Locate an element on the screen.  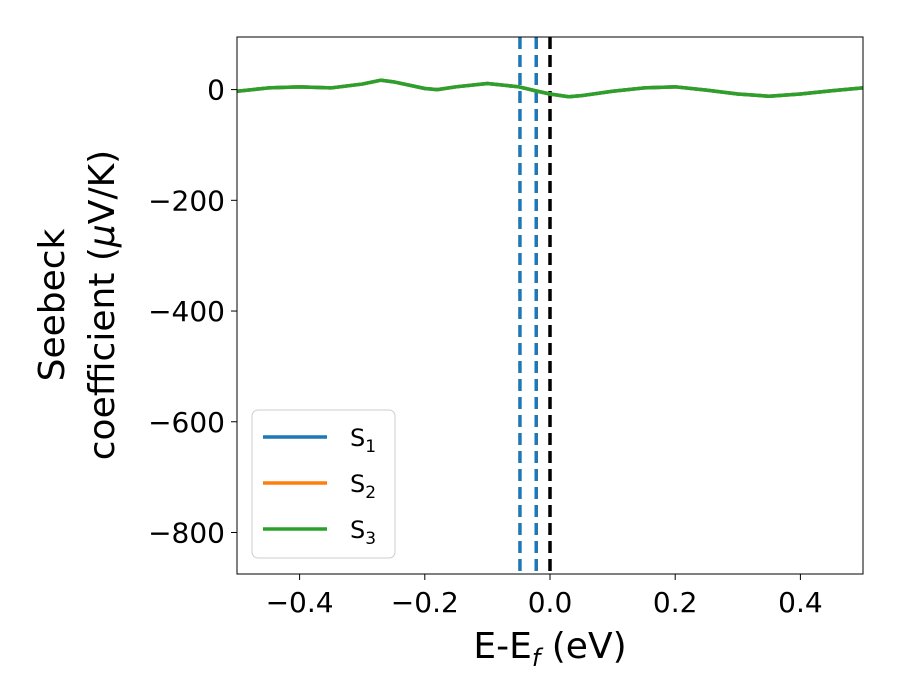
x-tick-label: 0.4 is located at coordinates (800, 602).